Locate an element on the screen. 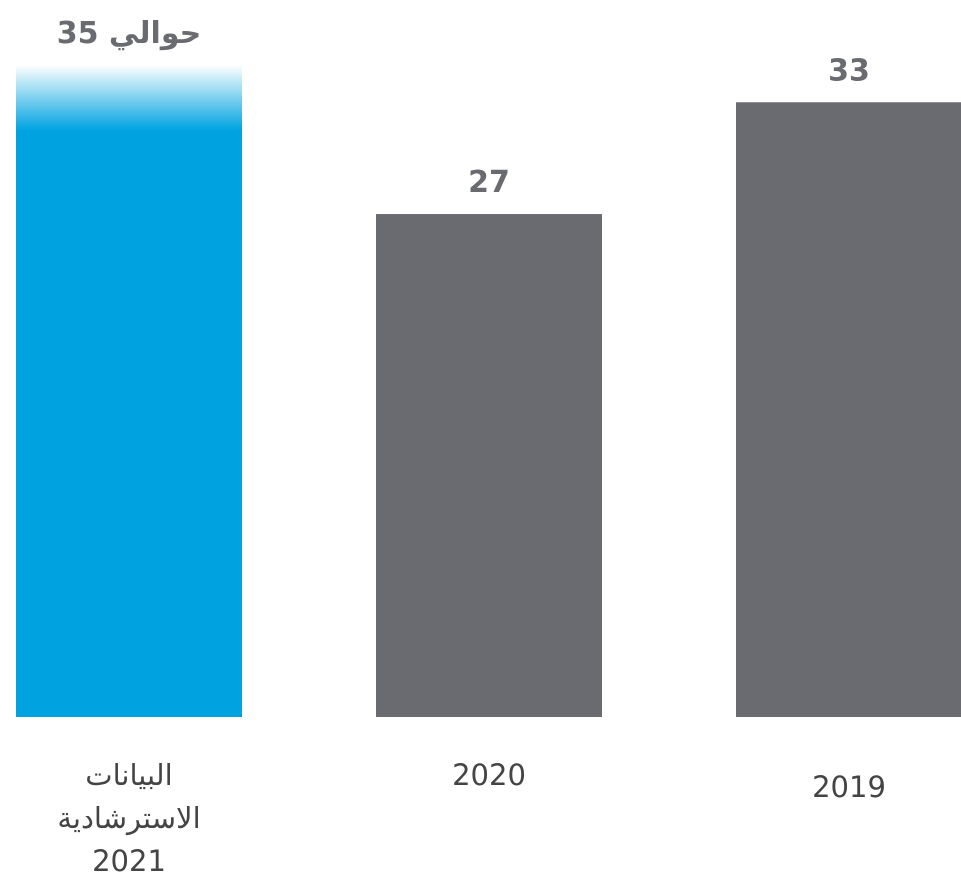 This screenshot has height=883, width=961. category-label: البيانات الاسترشادية 2021 is located at coordinates (129, 818).